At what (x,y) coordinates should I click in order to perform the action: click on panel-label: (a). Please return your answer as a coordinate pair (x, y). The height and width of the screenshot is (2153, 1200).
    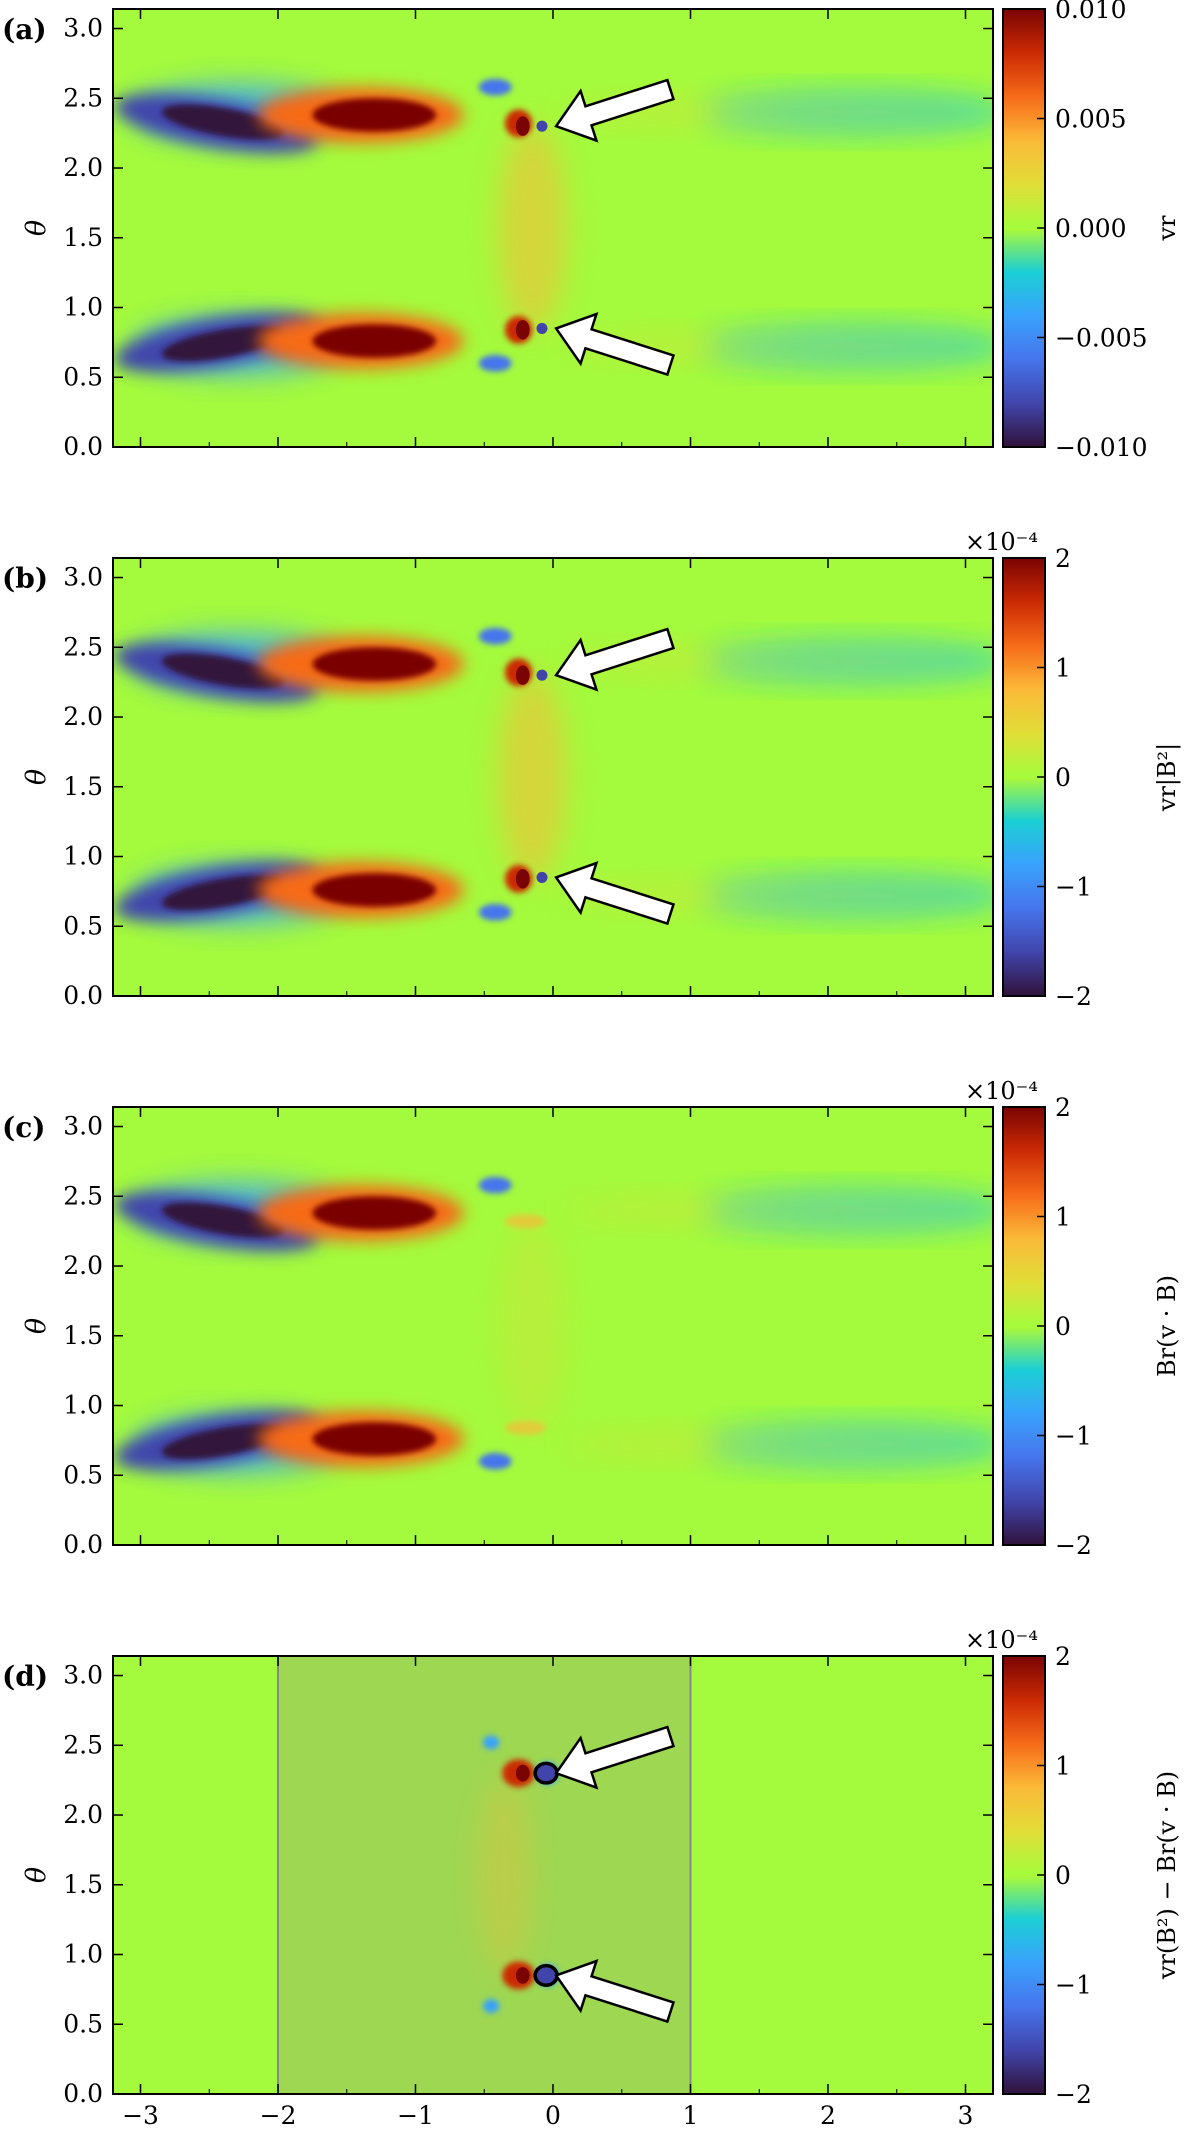
    Looking at the image, I should click on (24, 29).